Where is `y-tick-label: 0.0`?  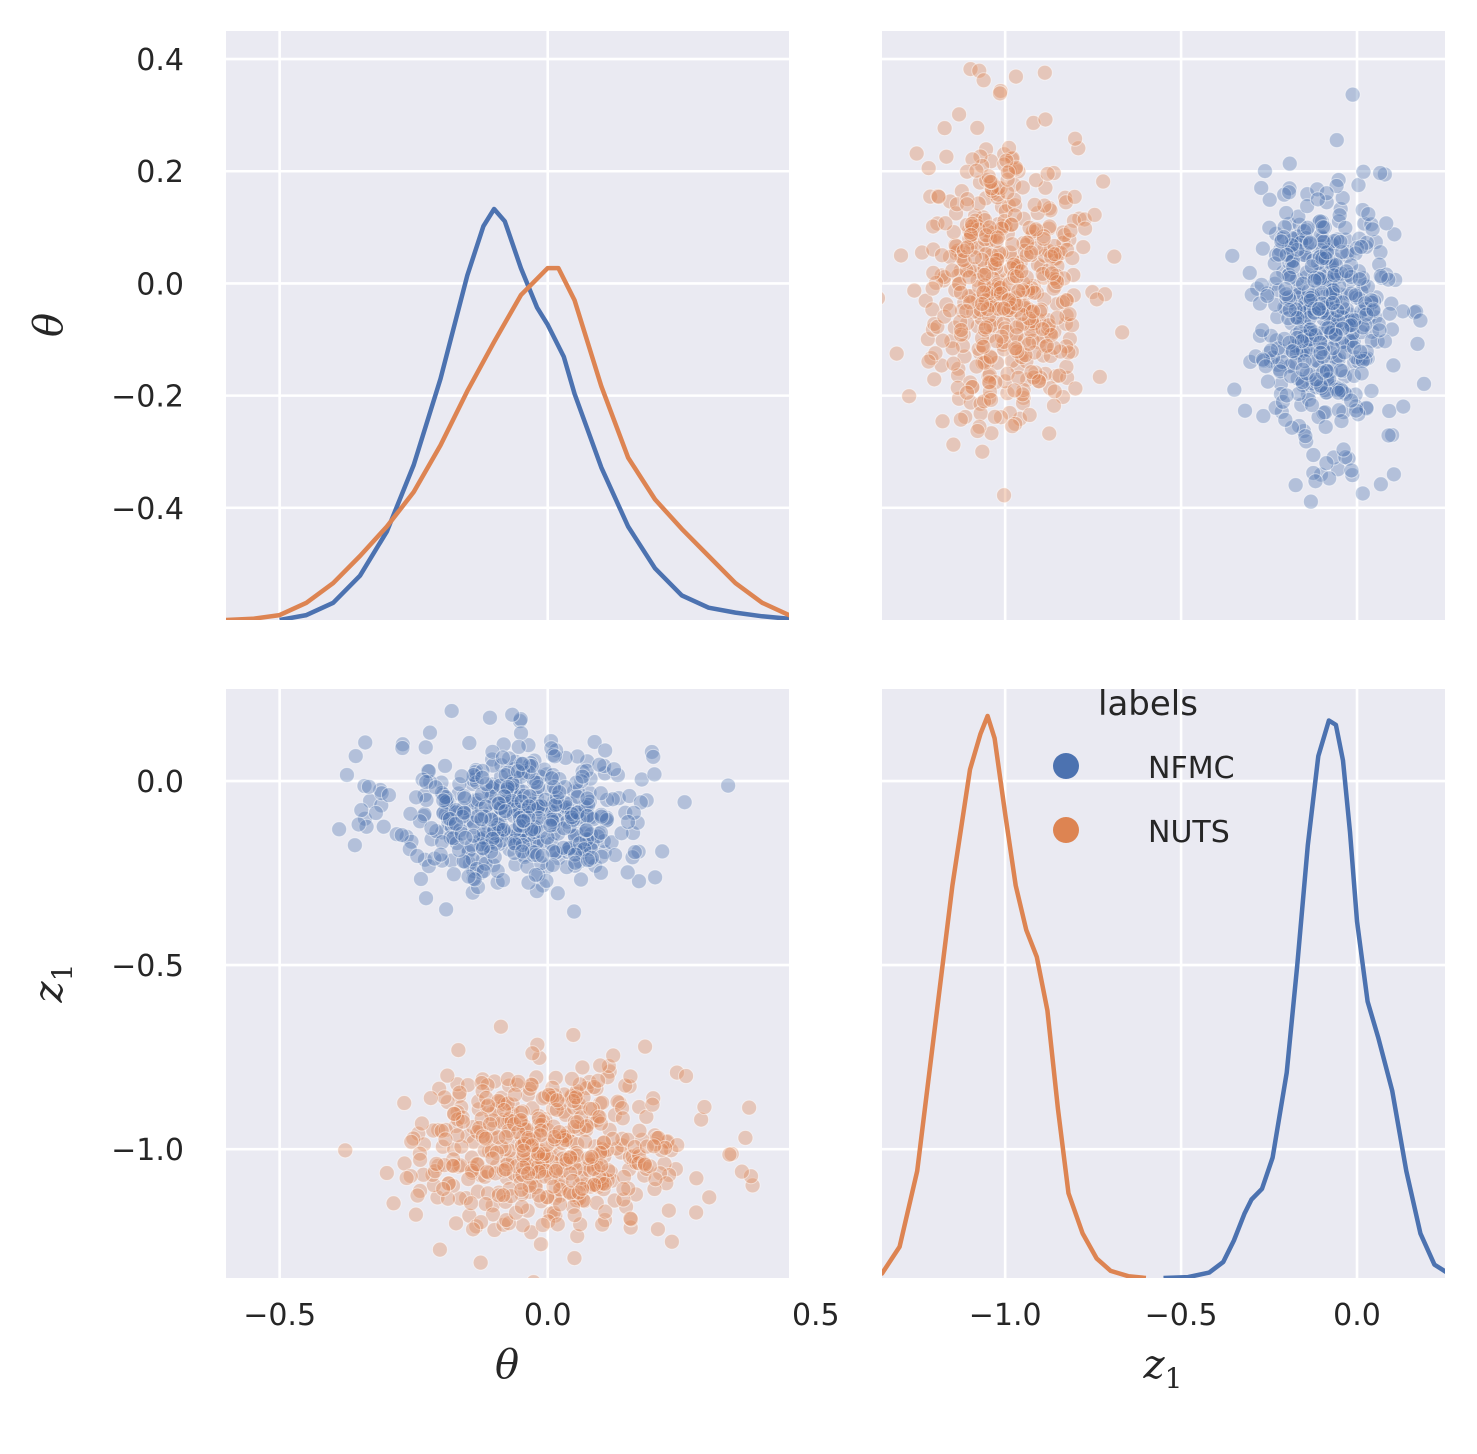 y-tick-label: 0.0 is located at coordinates (160, 284).